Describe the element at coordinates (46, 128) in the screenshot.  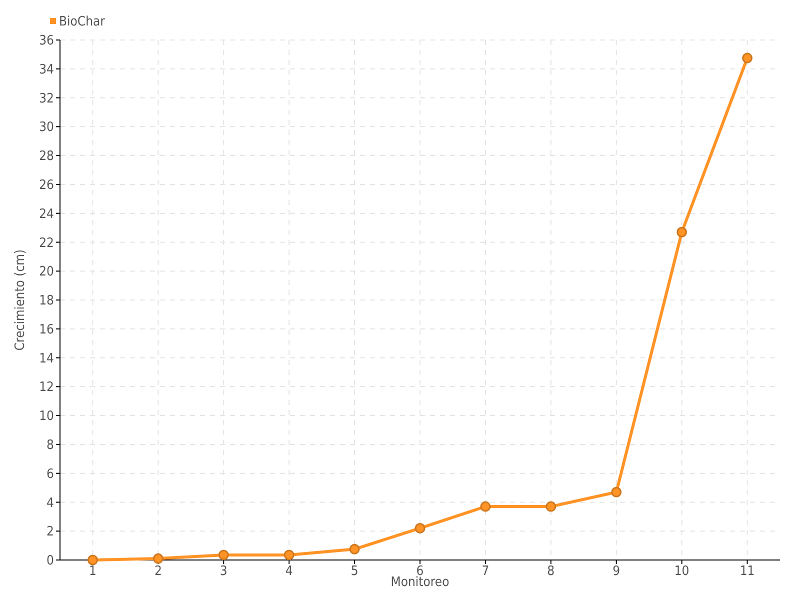
I see `y-tick-label: 30` at that location.